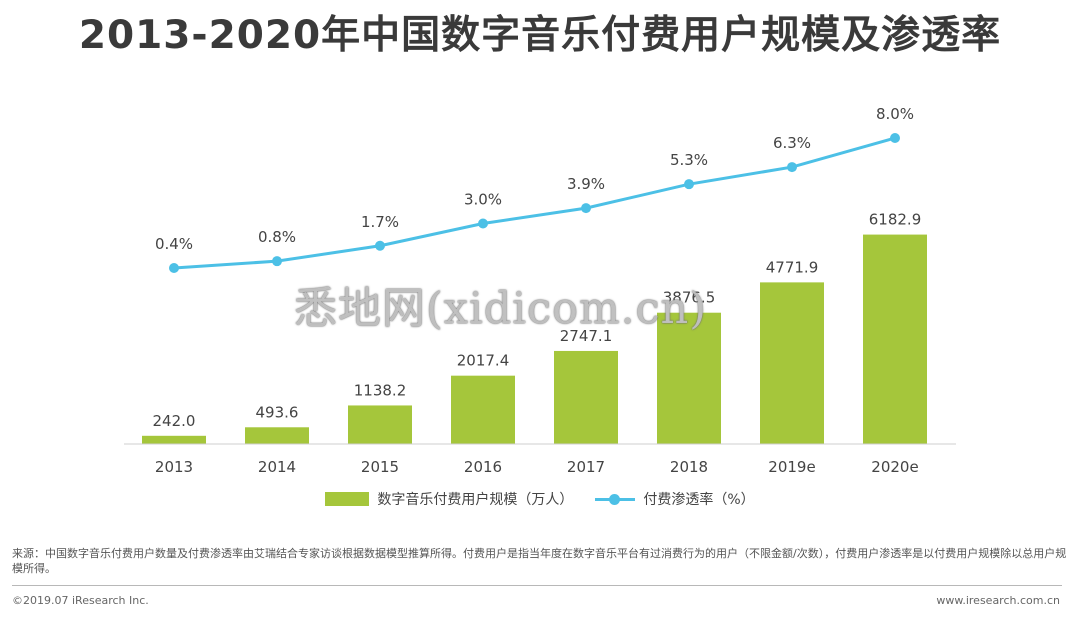 This screenshot has width=1080, height=619. I want to click on rate-value-label: 1.7%, so click(380, 222).